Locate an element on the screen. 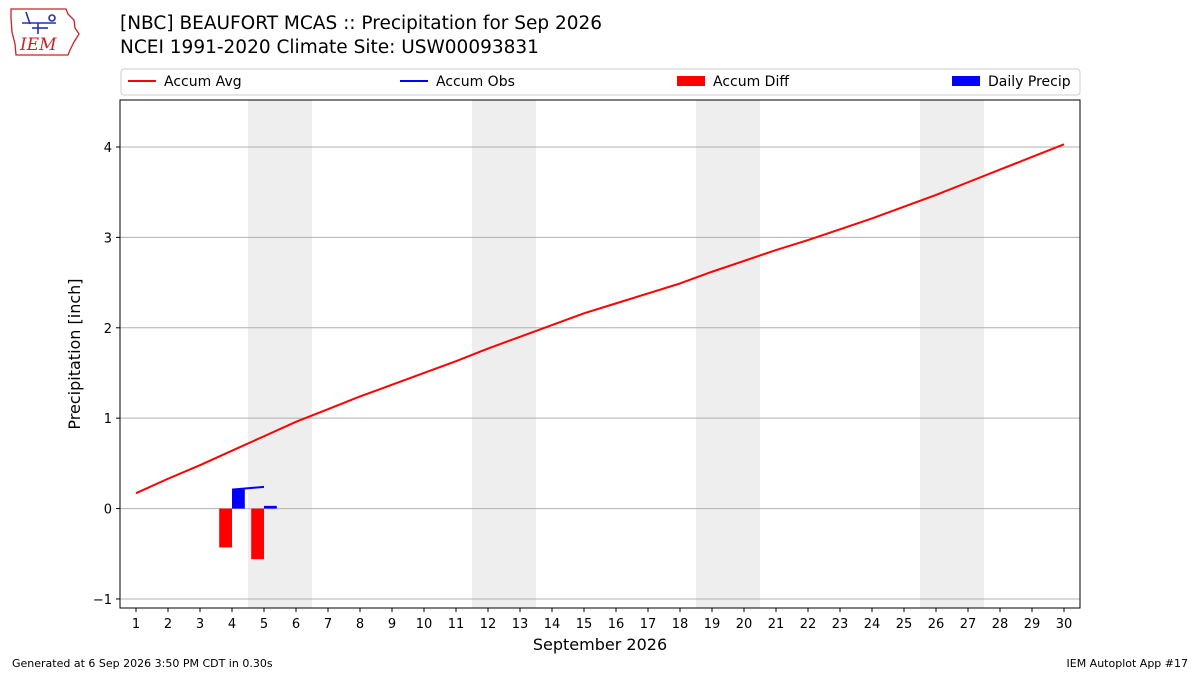 This screenshot has height=675, width=1200. x-tick-label: 18 is located at coordinates (680, 624).